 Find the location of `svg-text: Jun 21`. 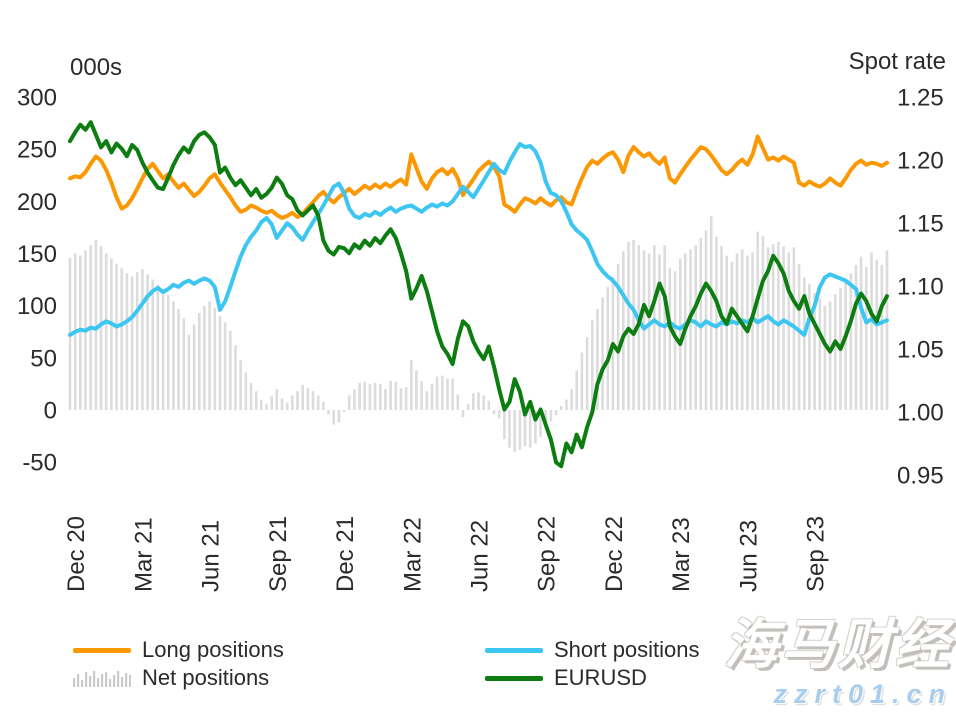

svg-text: Jun 21 is located at coordinates (211, 556).